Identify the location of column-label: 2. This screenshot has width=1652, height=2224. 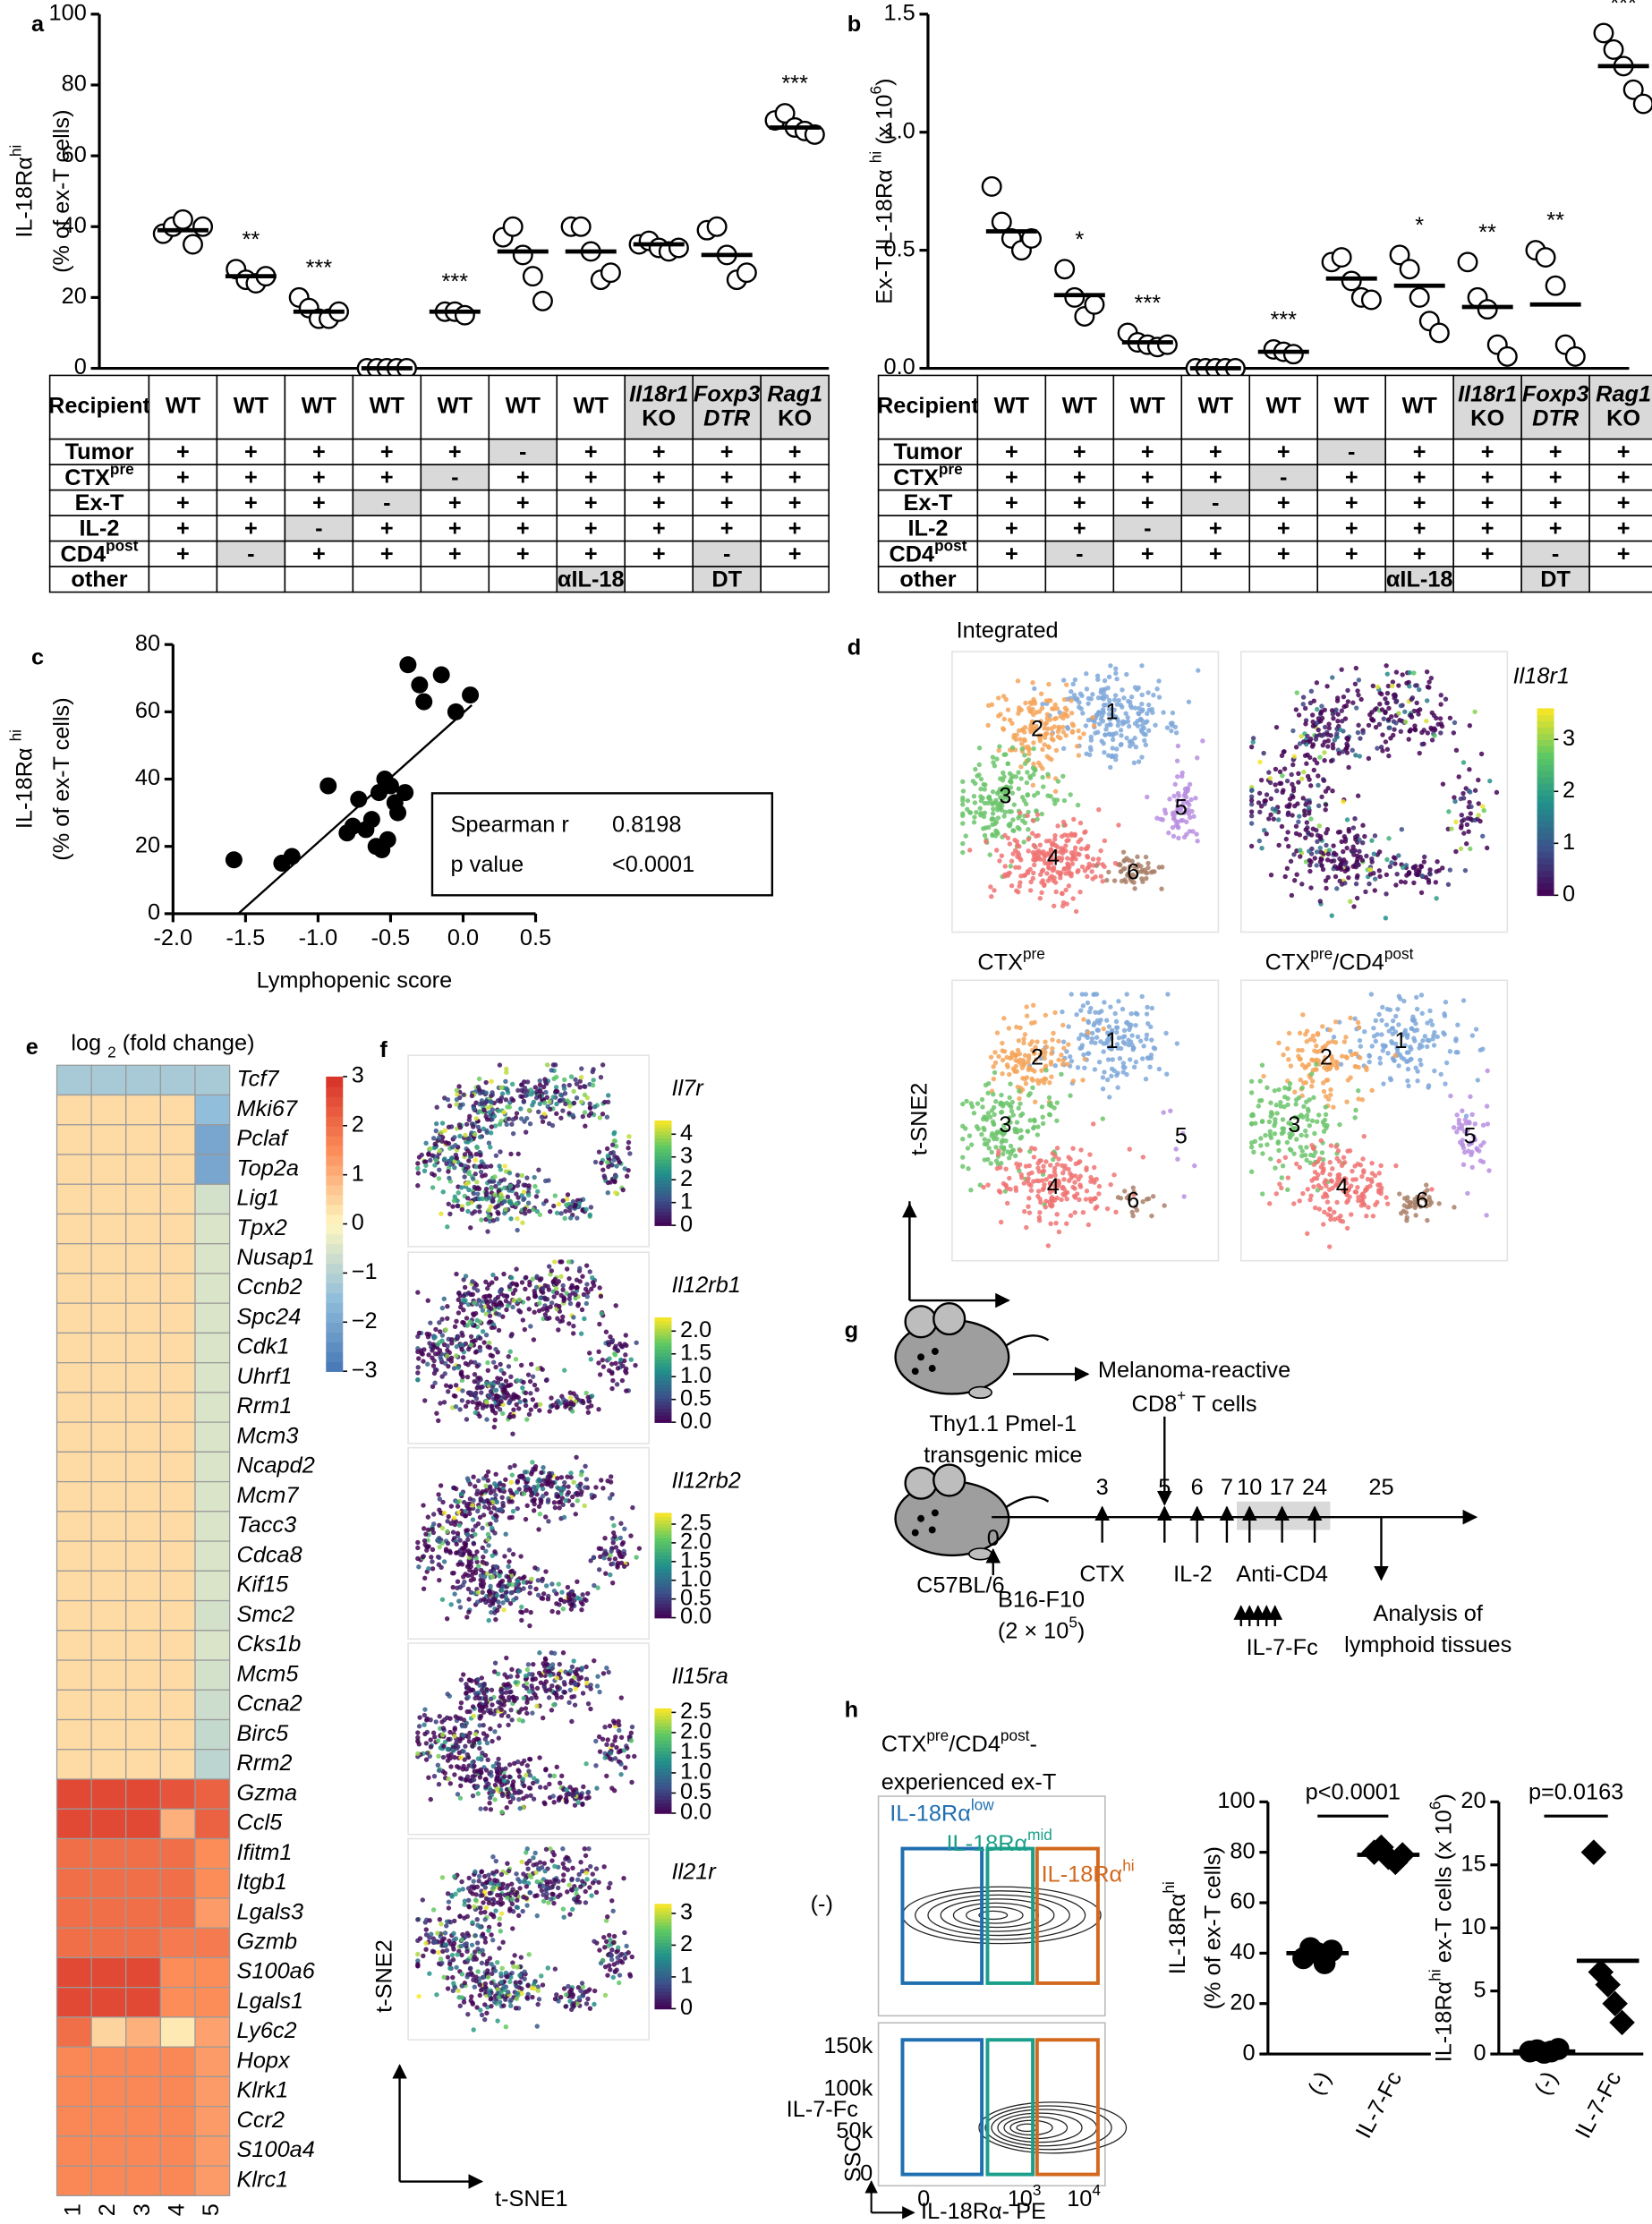
(107, 2210).